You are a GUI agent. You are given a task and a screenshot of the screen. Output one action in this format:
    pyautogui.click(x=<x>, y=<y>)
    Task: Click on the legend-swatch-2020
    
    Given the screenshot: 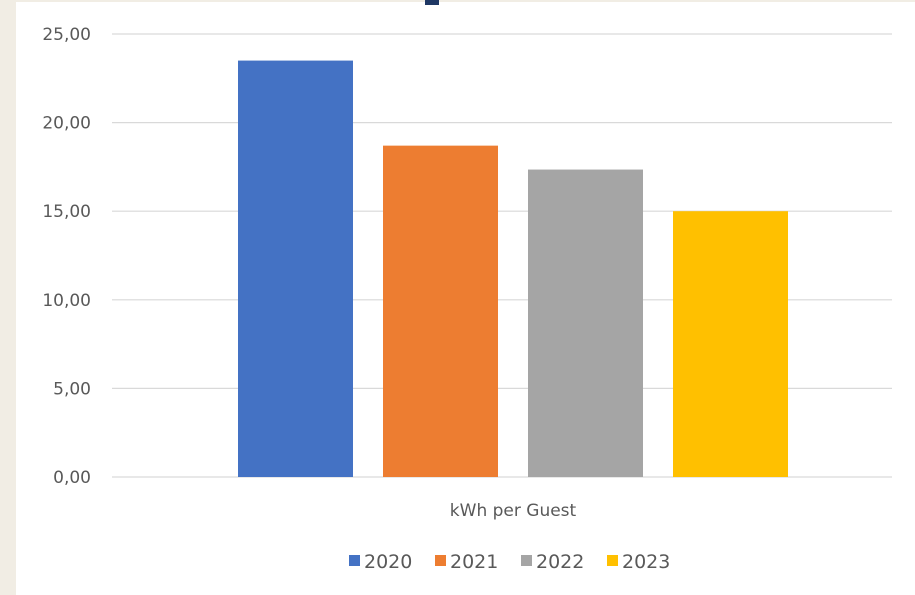 What is the action you would take?
    pyautogui.click(x=354, y=560)
    